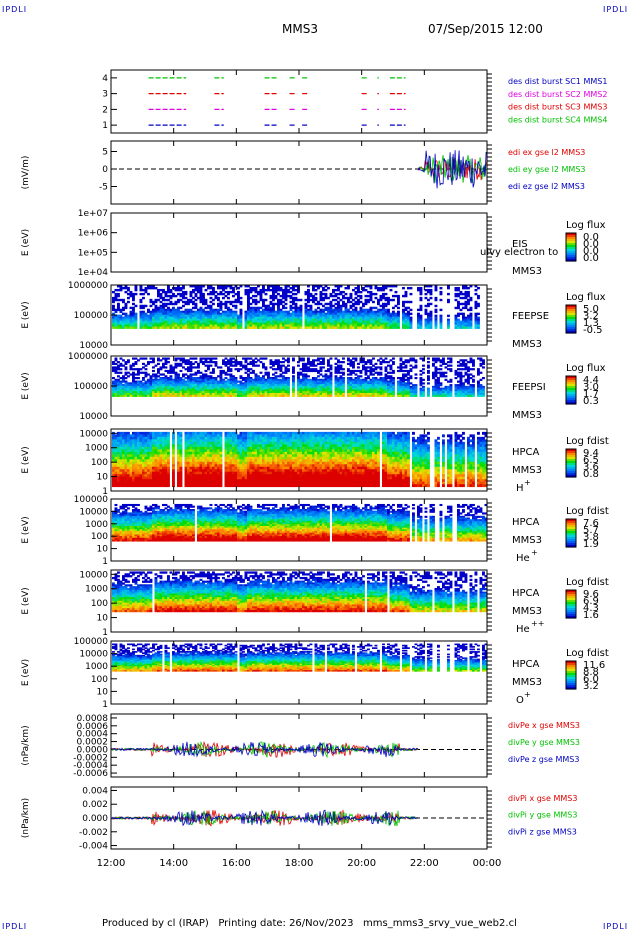 Image resolution: width=630 pixels, height=934 pixels. Describe the element at coordinates (571, 247) in the screenshot. I see `eis-cbar-frame` at that location.